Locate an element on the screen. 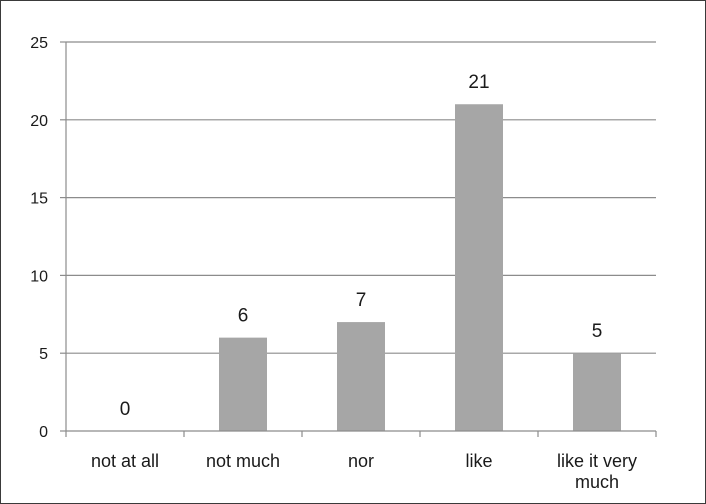  x-category-label-line: much is located at coordinates (597, 482).